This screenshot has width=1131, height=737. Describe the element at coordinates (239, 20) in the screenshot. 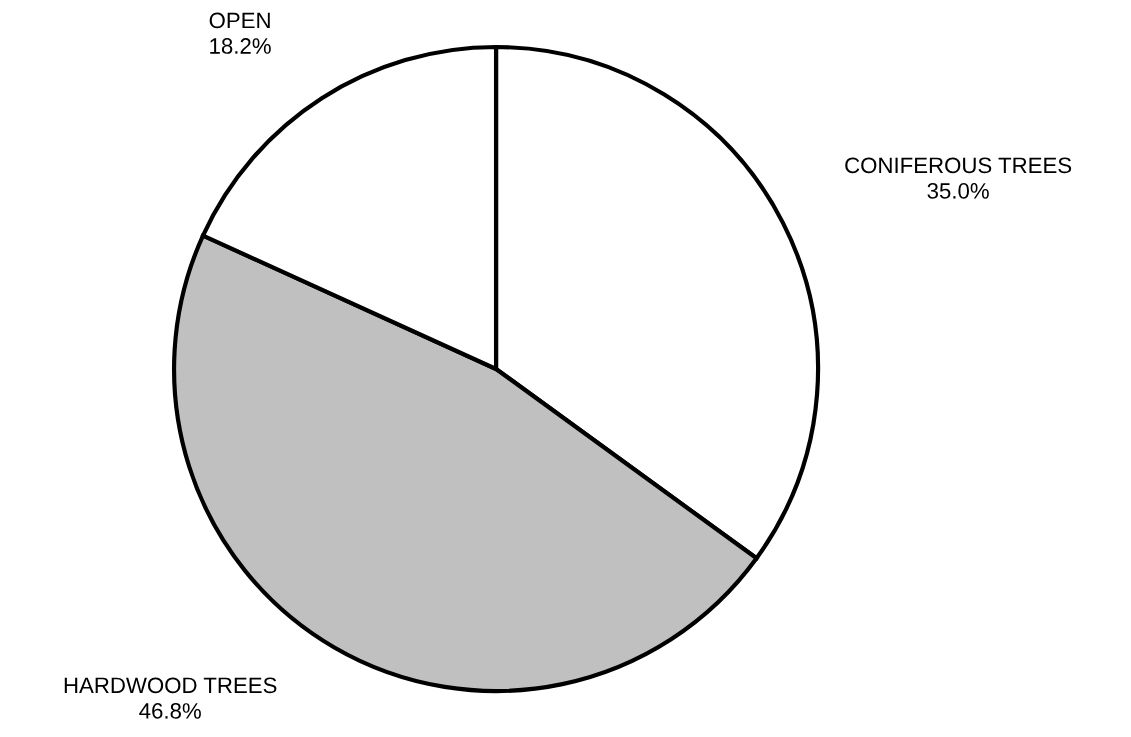

I see `slice-label: OPEN` at that location.